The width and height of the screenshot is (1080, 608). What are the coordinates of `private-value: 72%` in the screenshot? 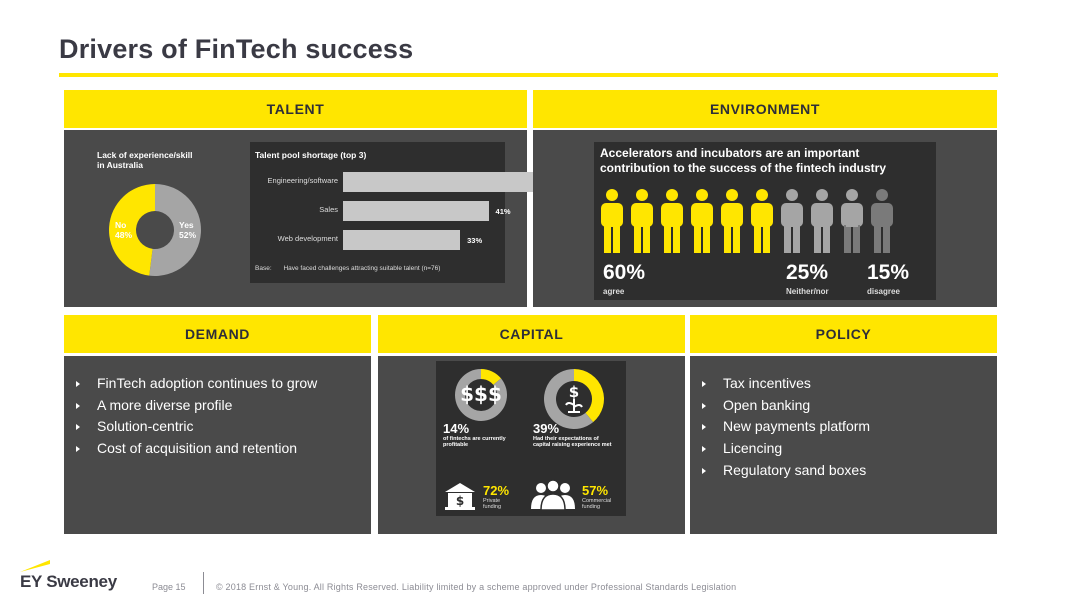 It's located at (496, 490).